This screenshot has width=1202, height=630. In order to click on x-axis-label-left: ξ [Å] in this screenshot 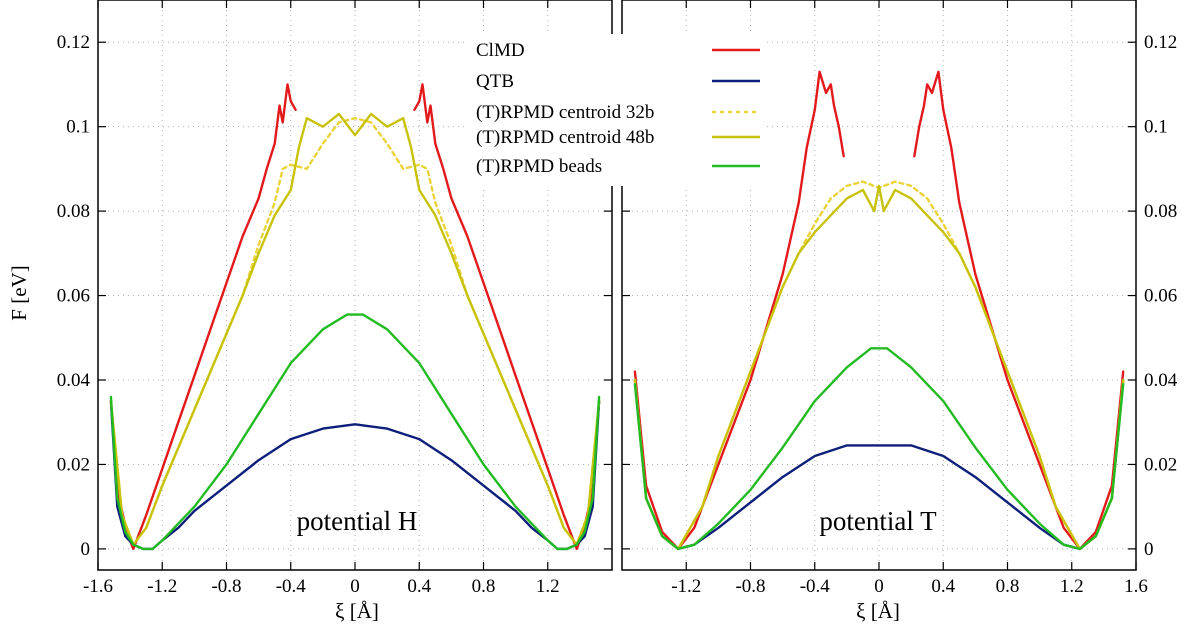, I will do `click(357, 611)`.